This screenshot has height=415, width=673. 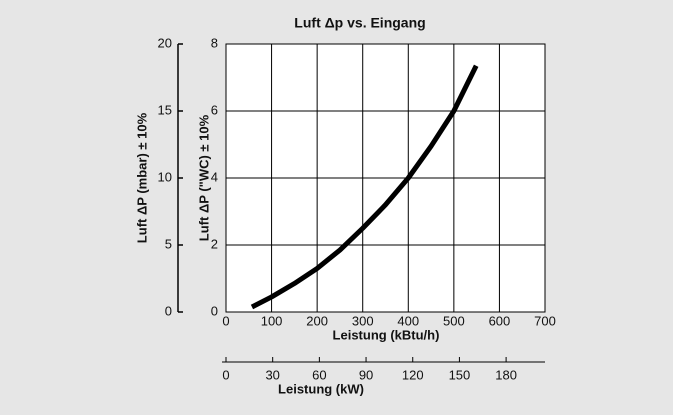 I want to click on x-tick-label: 600, so click(x=500, y=320).